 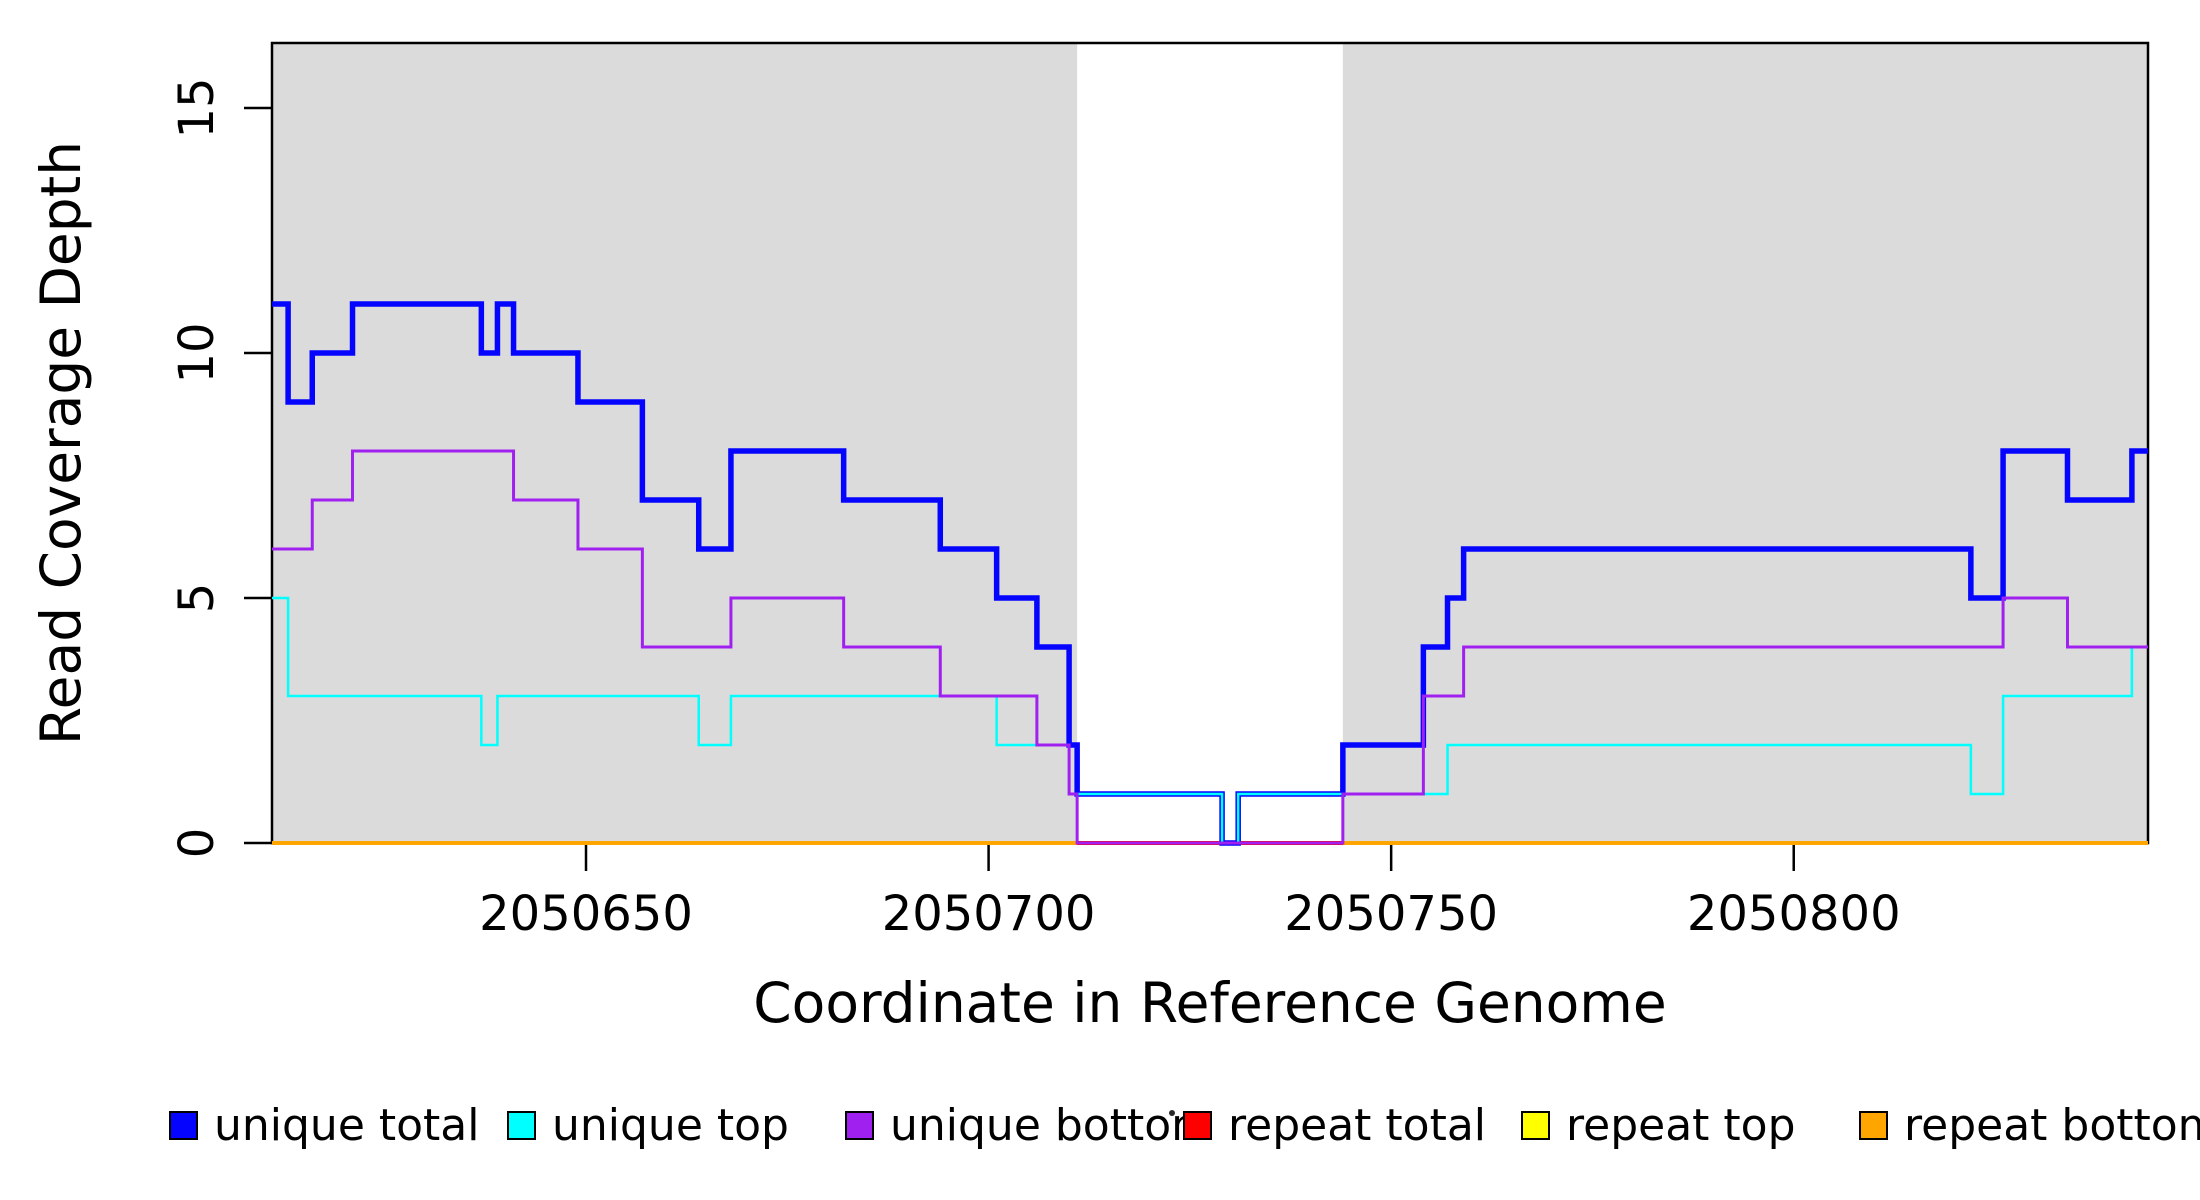 What do you see at coordinates (1209, 1003) in the screenshot?
I see `x-axis-title: Coordinate in Reference Genome` at bounding box center [1209, 1003].